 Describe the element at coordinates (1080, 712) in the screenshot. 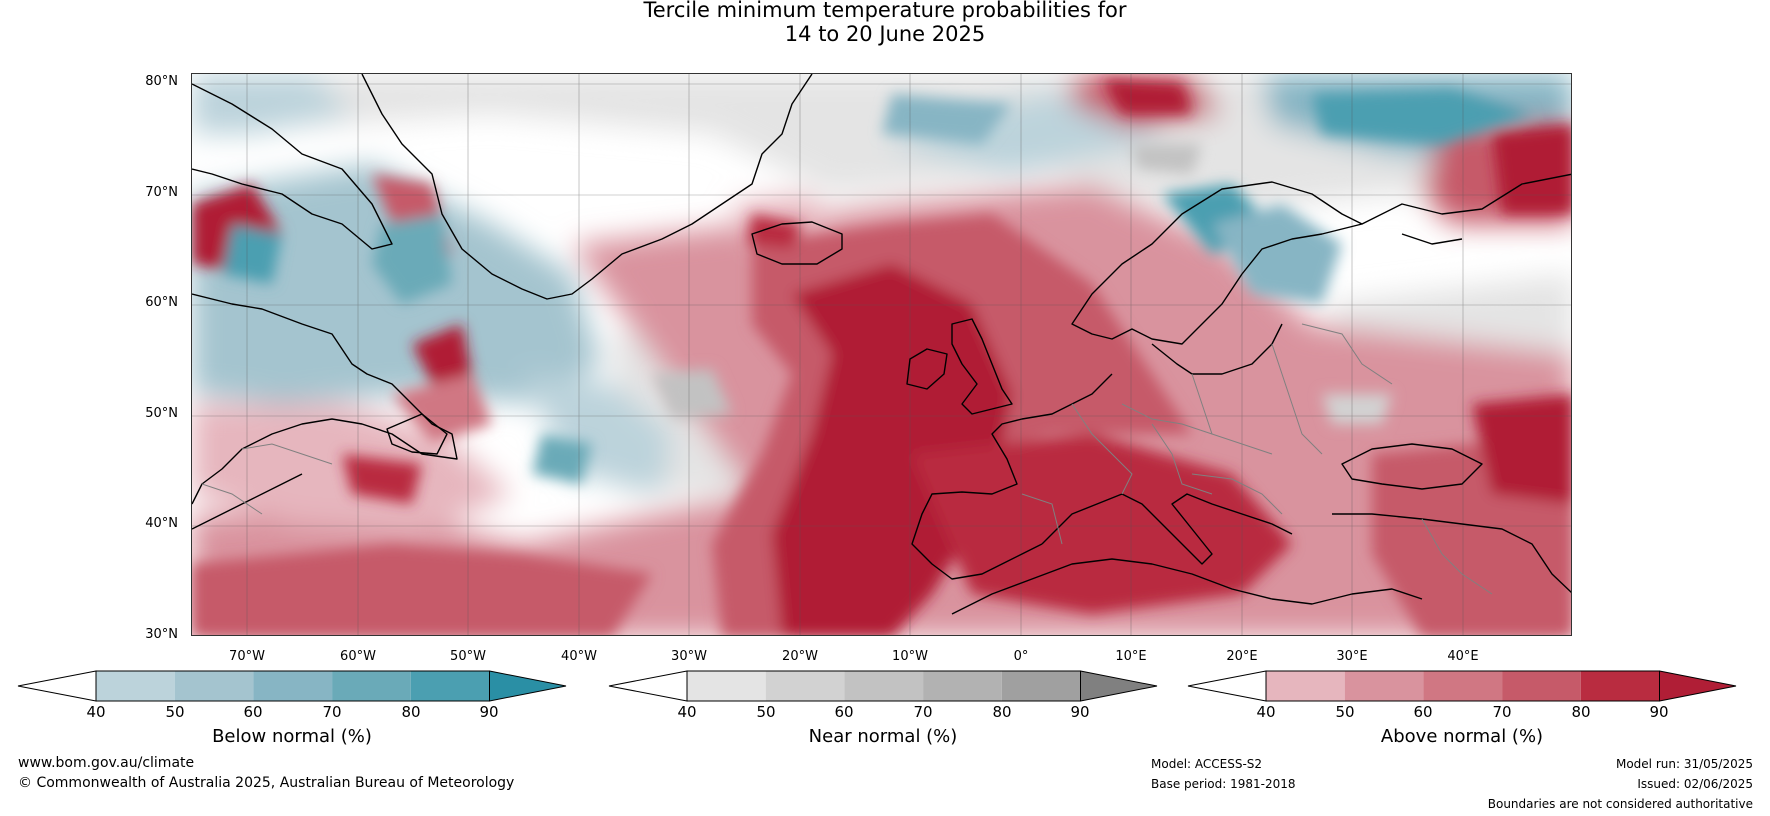

I see `cbar-near-tick-90: 90` at that location.